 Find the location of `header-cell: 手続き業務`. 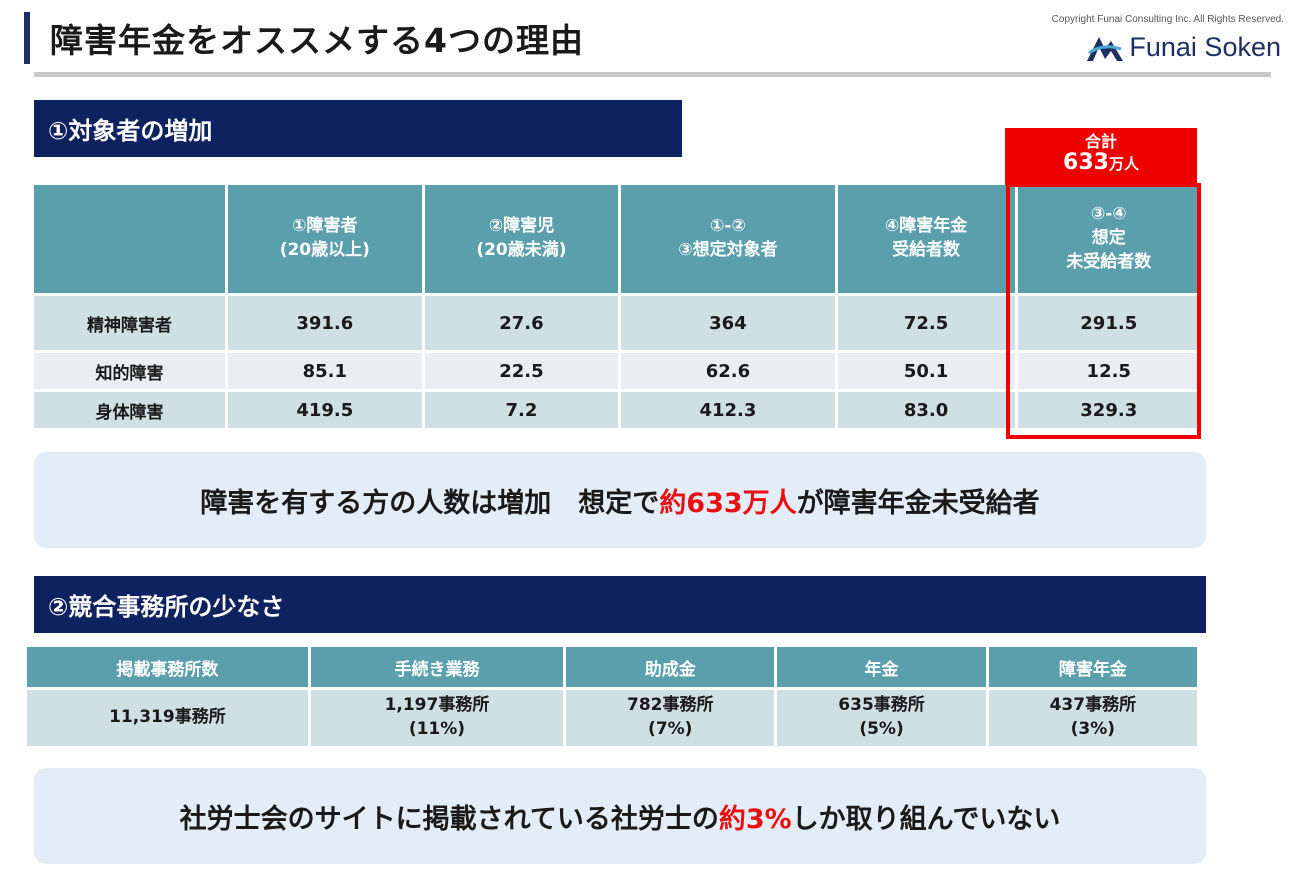

header-cell: 手続き業務 is located at coordinates (437, 667).